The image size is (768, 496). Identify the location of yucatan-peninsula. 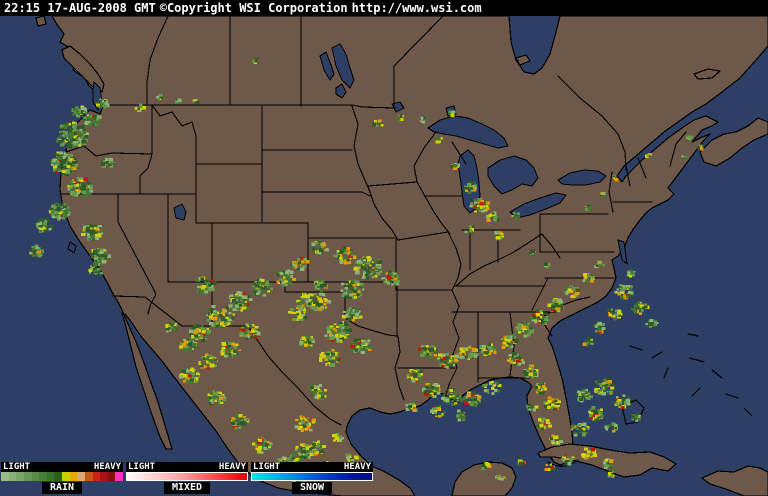
(484, 478).